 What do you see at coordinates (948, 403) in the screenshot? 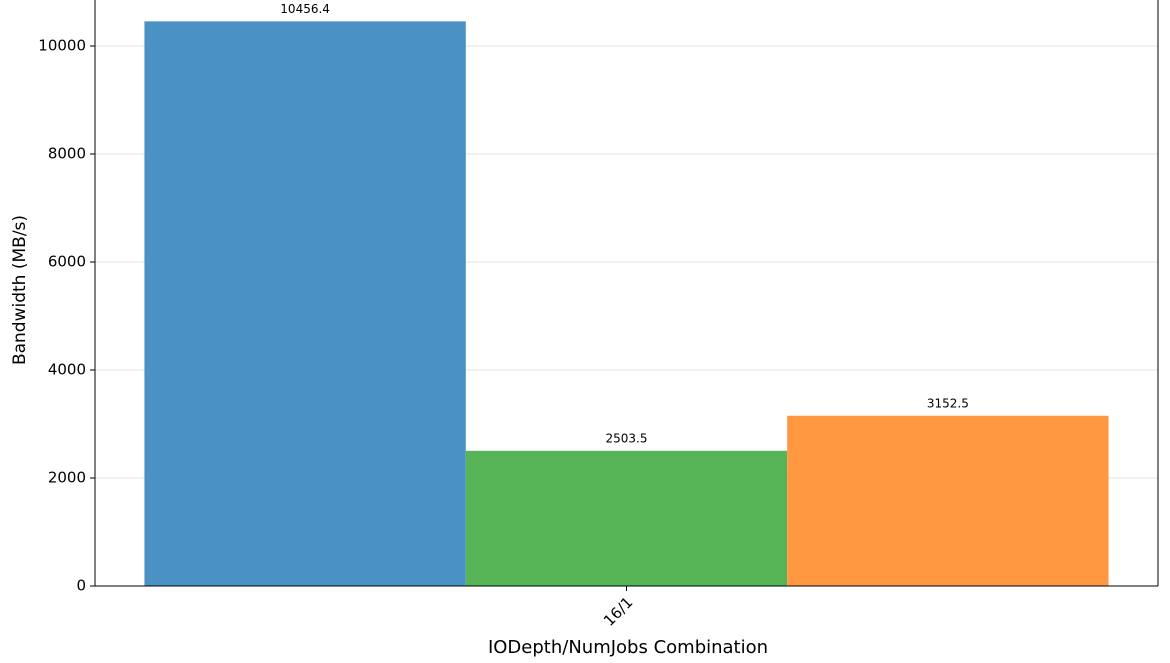
I see `value-label: 3152.5` at bounding box center [948, 403].